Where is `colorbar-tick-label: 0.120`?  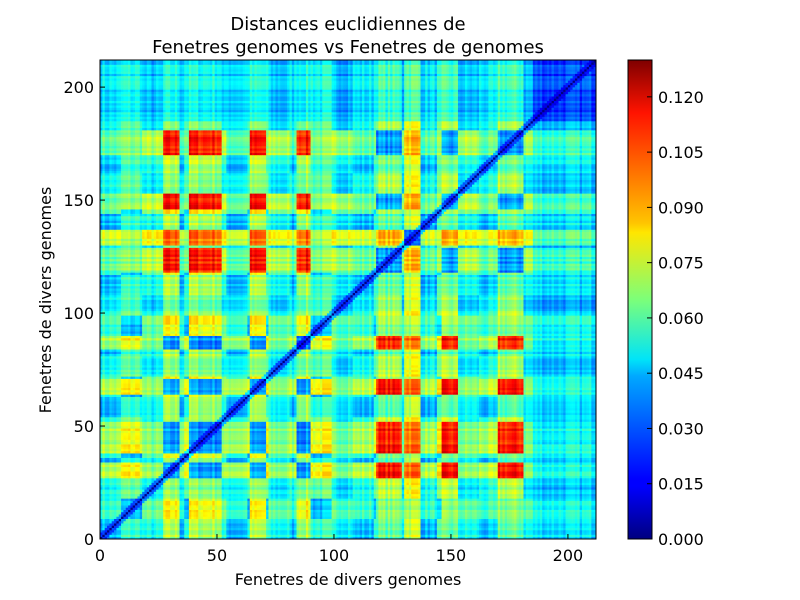 colorbar-tick-label: 0.120 is located at coordinates (681, 97).